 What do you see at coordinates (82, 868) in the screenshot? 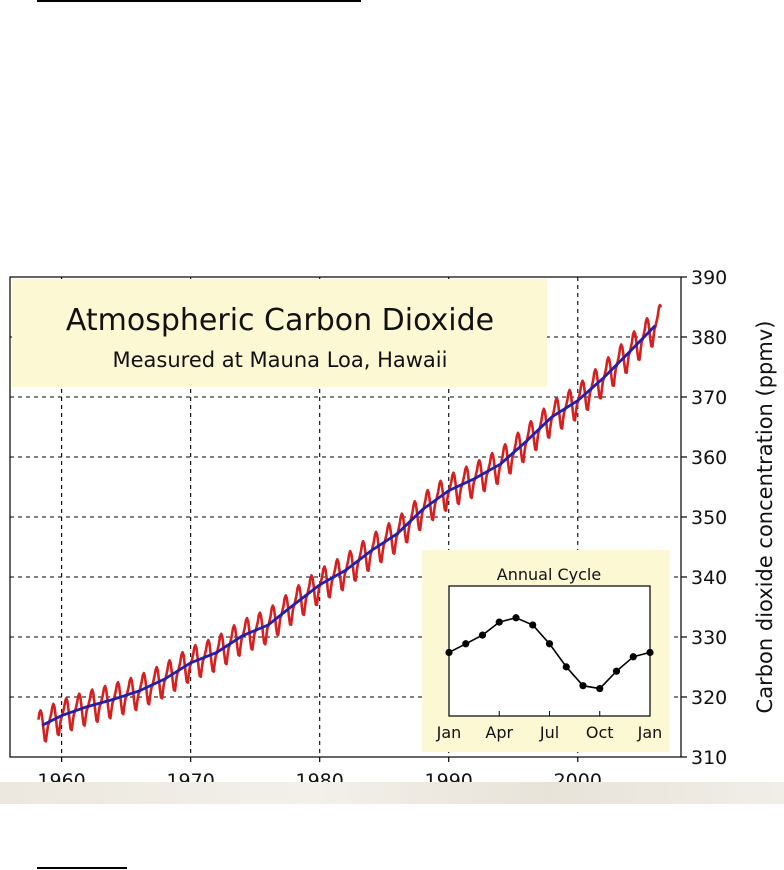
I see `bottom-rule` at bounding box center [82, 868].